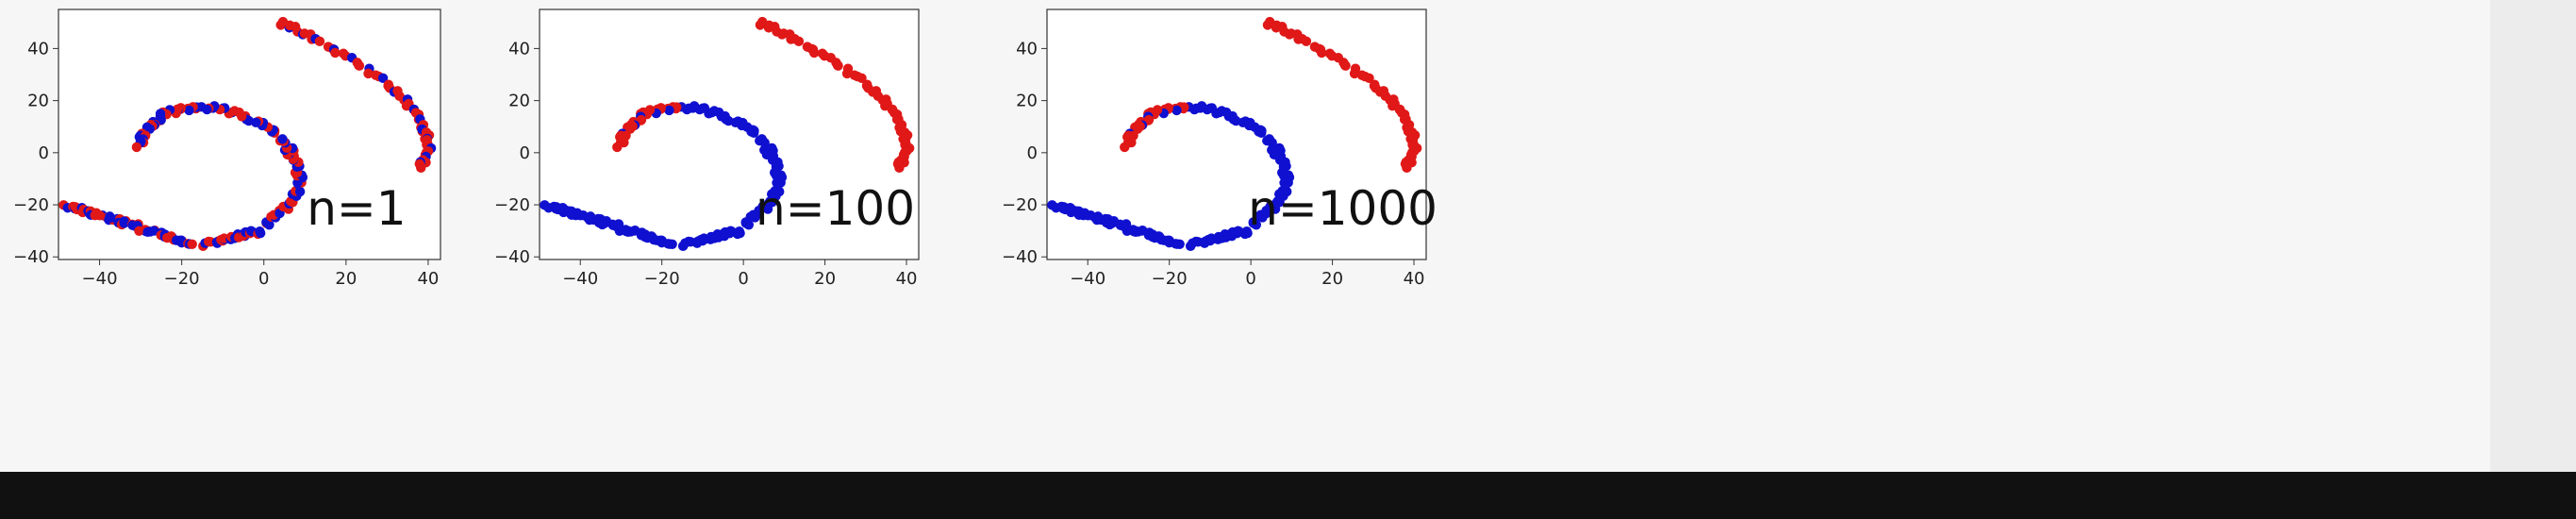 The height and width of the screenshot is (519, 2576). What do you see at coordinates (2533, 236) in the screenshot?
I see `page-margin` at bounding box center [2533, 236].